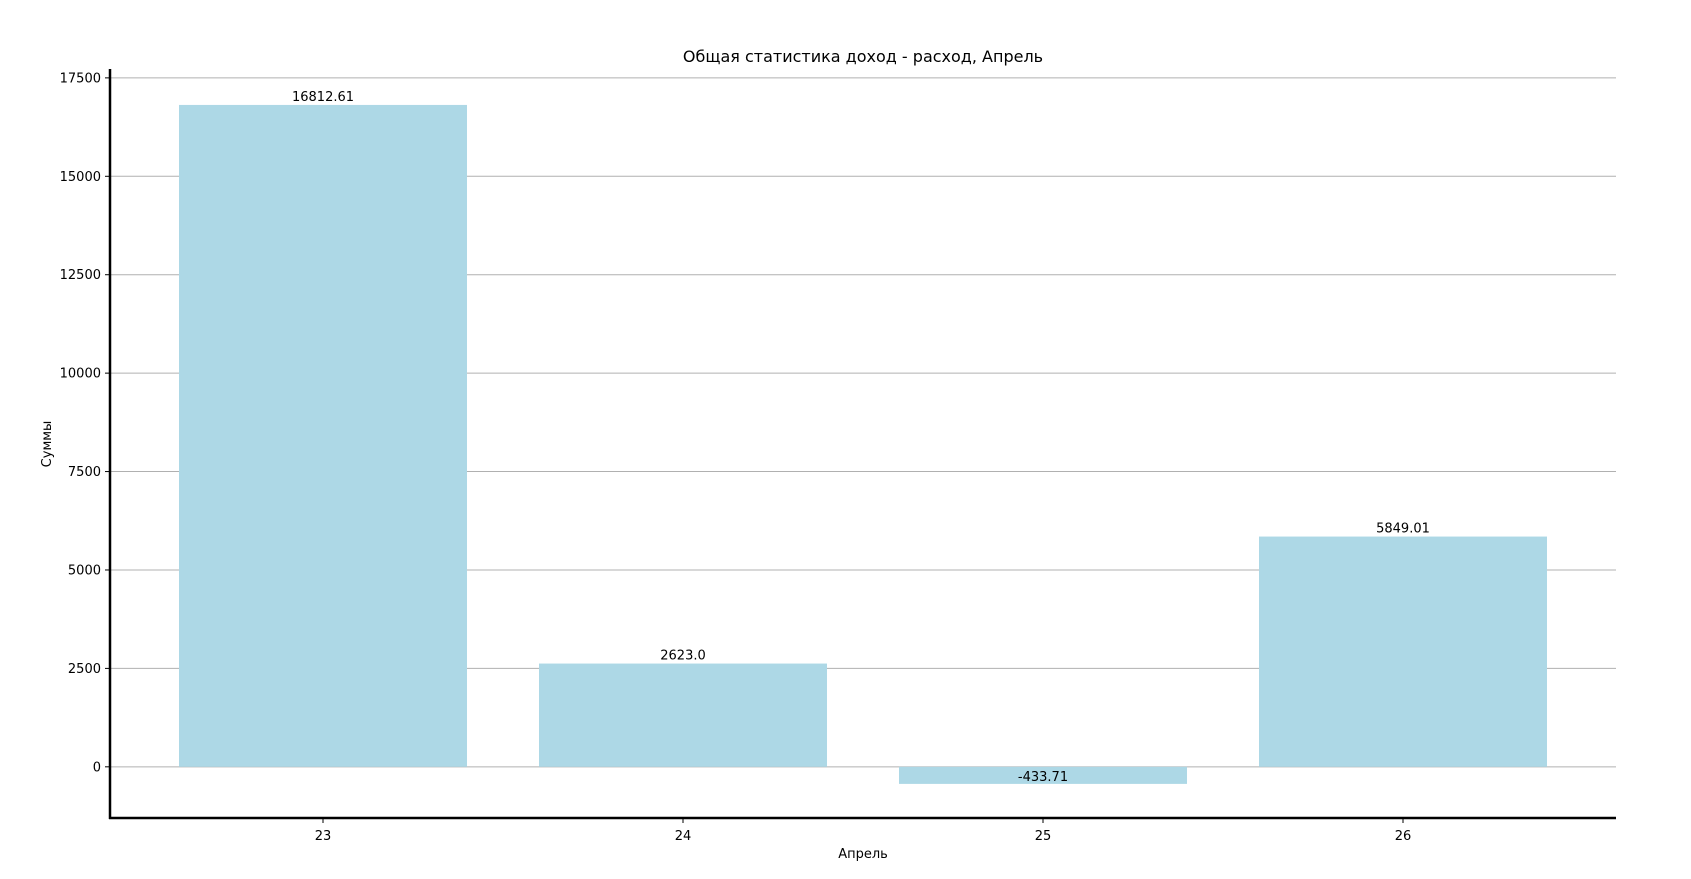  What do you see at coordinates (97, 767) in the screenshot?
I see `y-tick-label: 0` at bounding box center [97, 767].